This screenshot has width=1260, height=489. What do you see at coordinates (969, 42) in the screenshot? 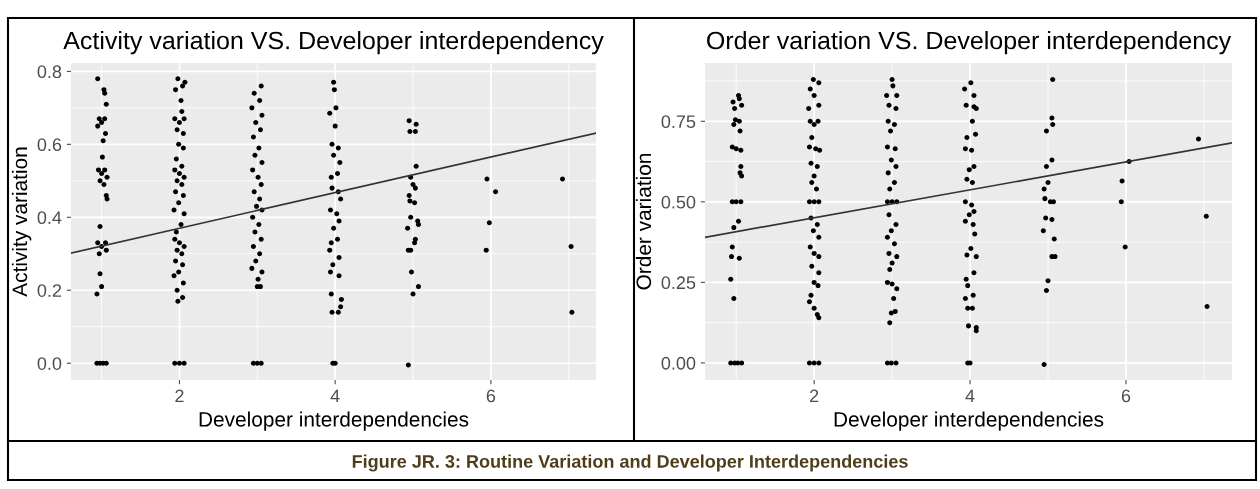
I see `chart-title: Order variation VS. Developer interdependency` at bounding box center [969, 42].